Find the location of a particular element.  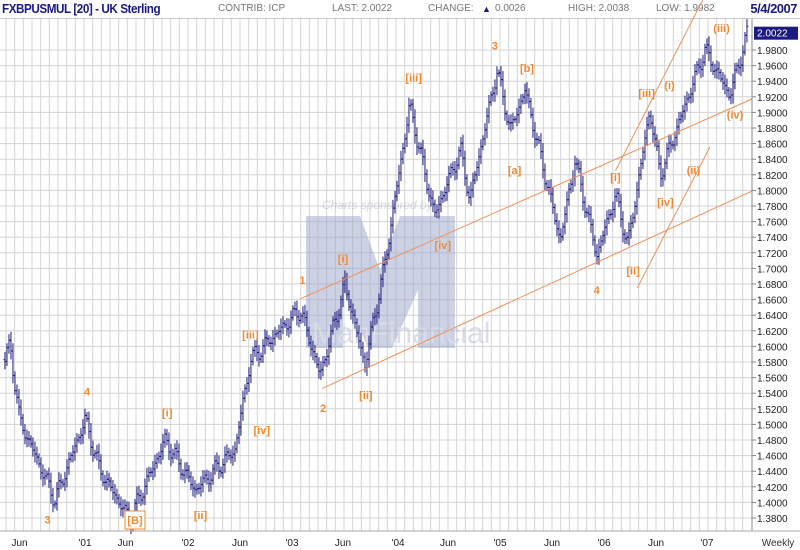

wave-label: [a] is located at coordinates (515, 171).